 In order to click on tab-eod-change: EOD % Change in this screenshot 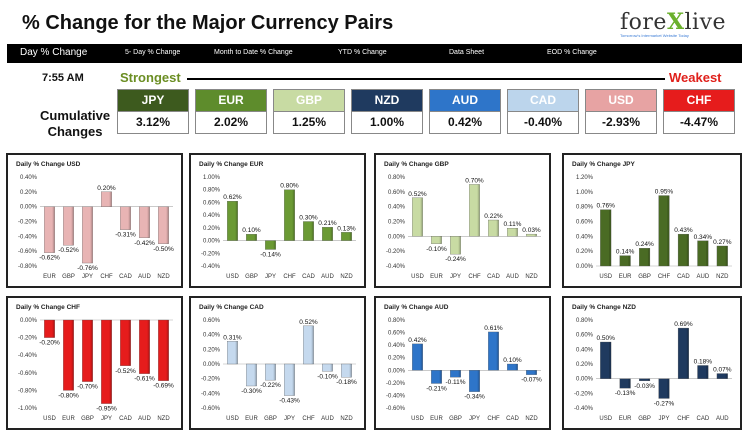, I will do `click(572, 52)`.